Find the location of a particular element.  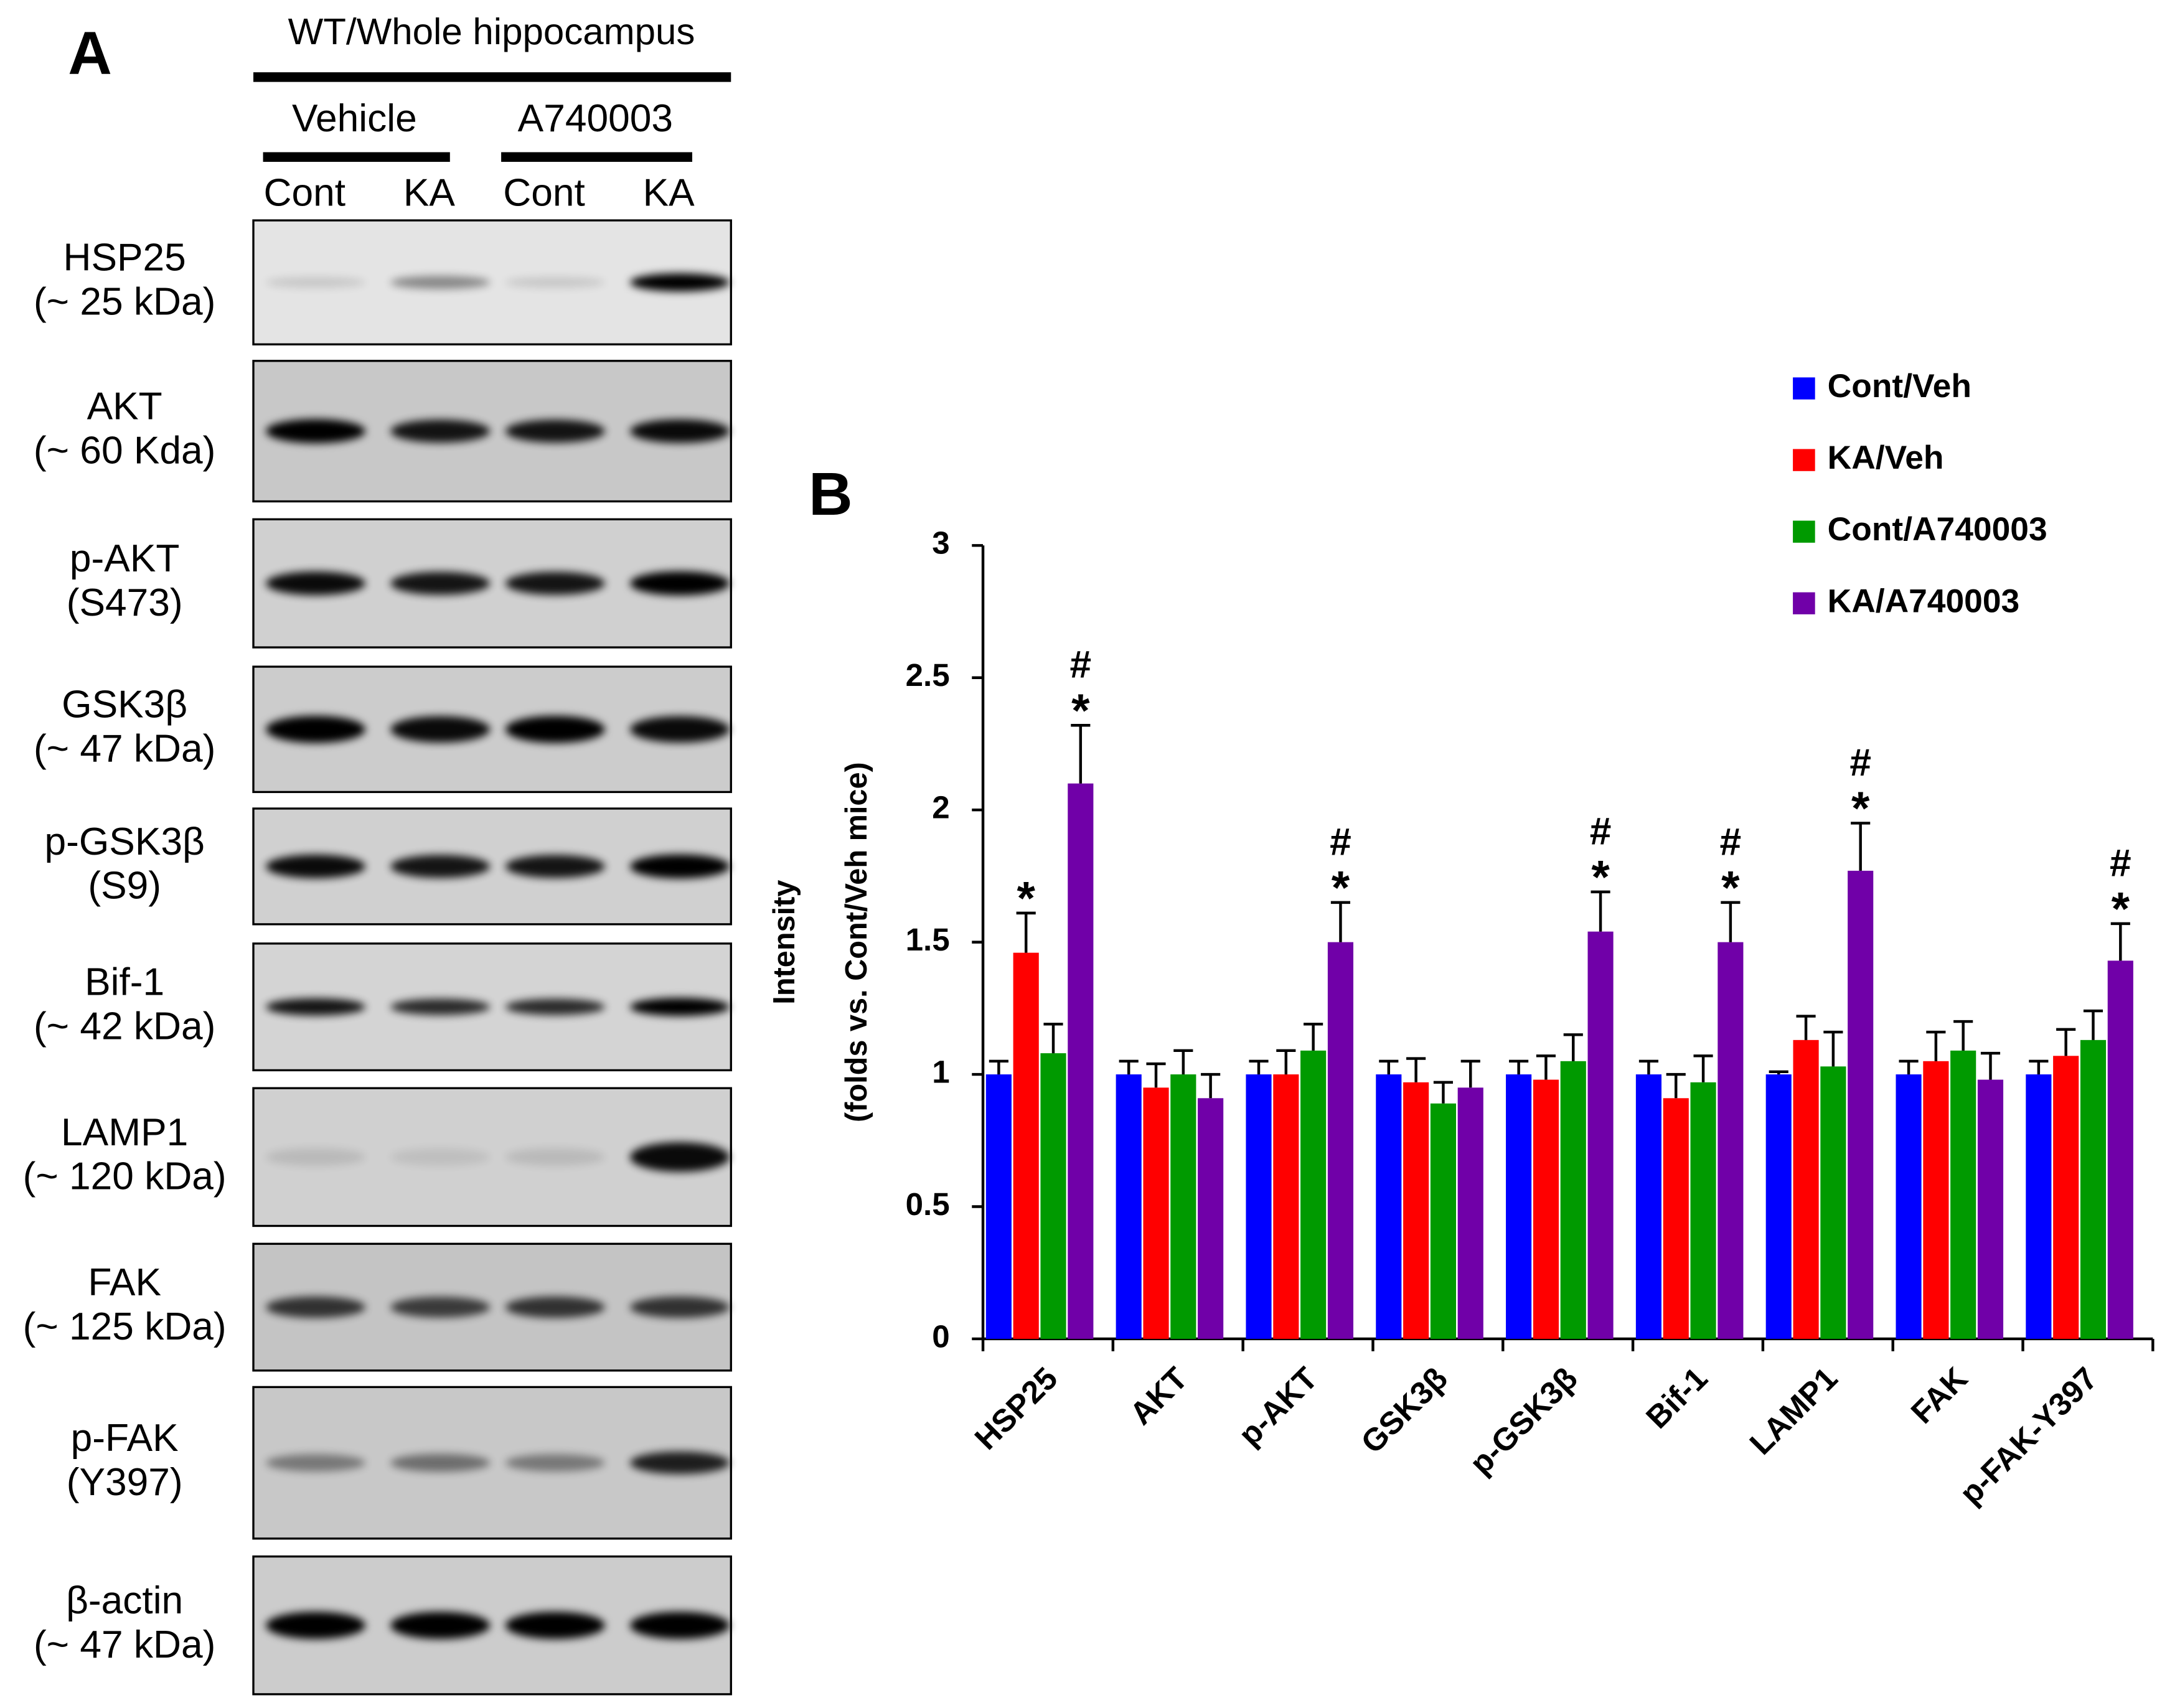

x-tick-label: LAMP1 is located at coordinates (1793, 1411).